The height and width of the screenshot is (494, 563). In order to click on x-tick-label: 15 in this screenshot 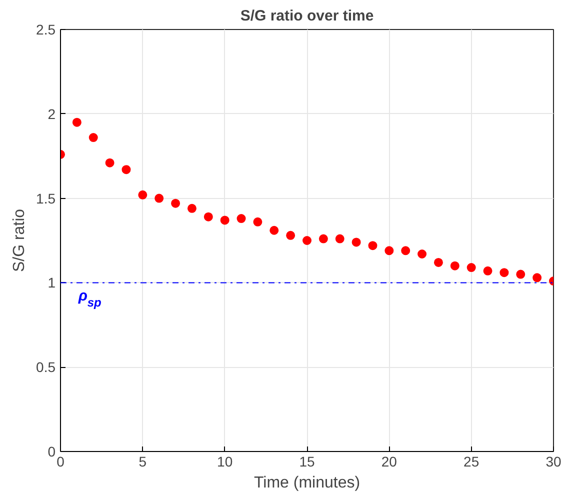, I will do `click(307, 462)`.